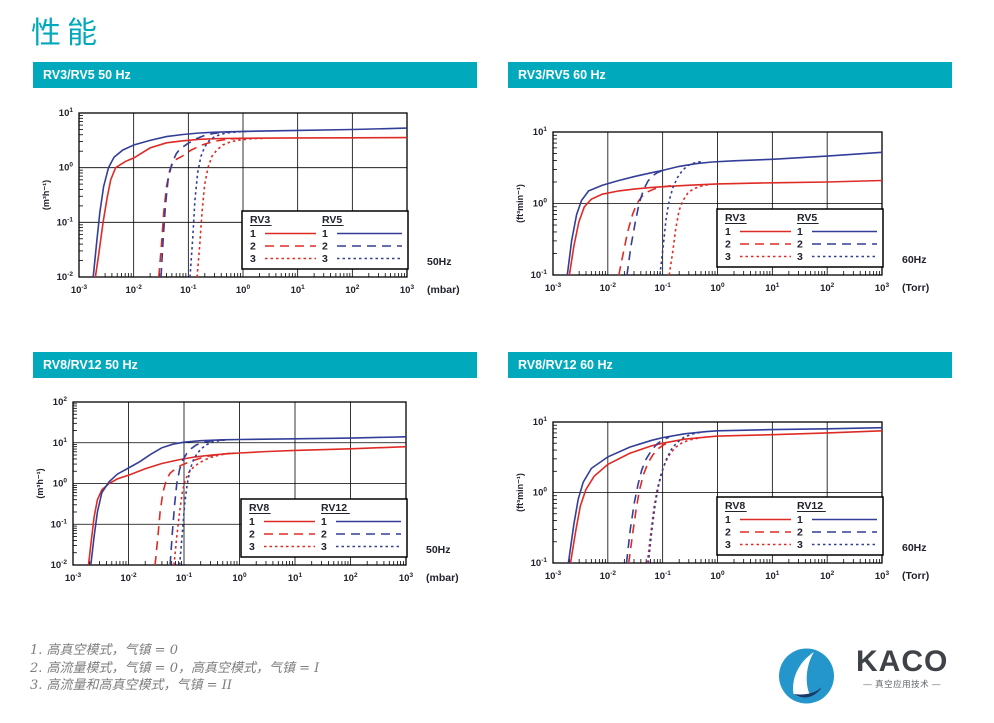 This screenshot has height=723, width=994. I want to click on logo-tagline: — 真空应用技术 —, so click(902, 684).